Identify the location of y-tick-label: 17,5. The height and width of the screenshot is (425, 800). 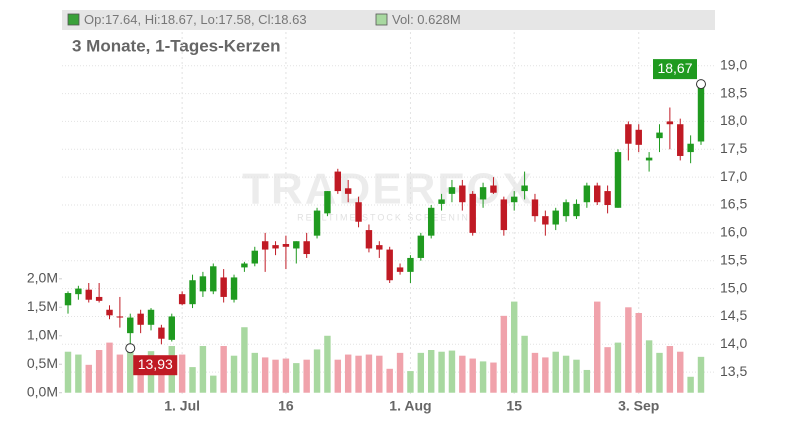
(733, 148).